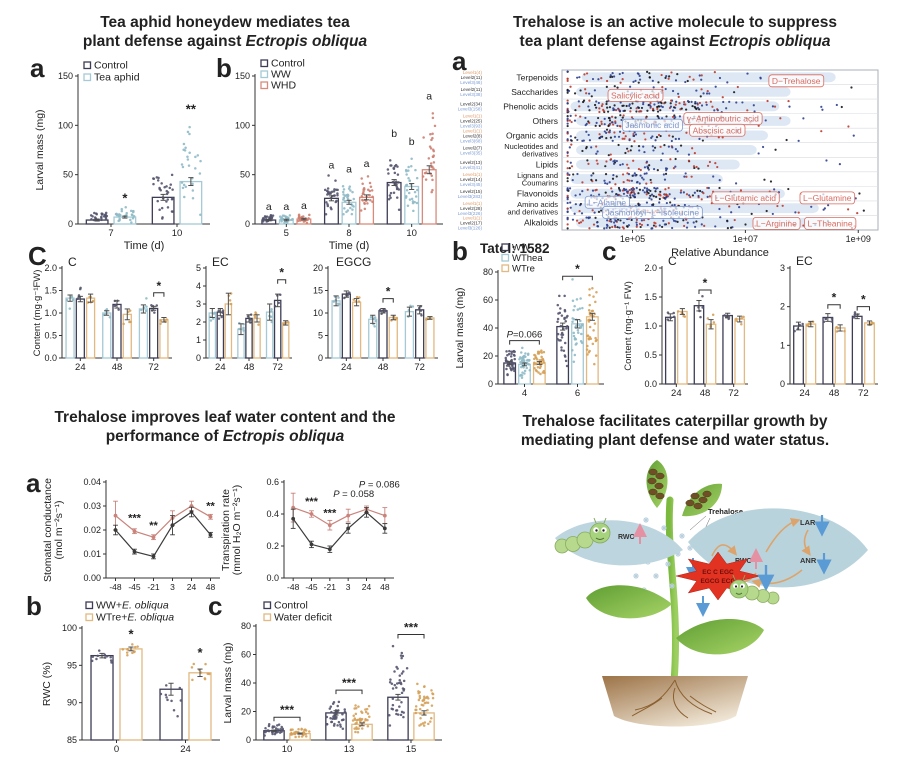  What do you see at coordinates (808, 522) in the screenshot?
I see `lar-label: LAR` at bounding box center [808, 522].